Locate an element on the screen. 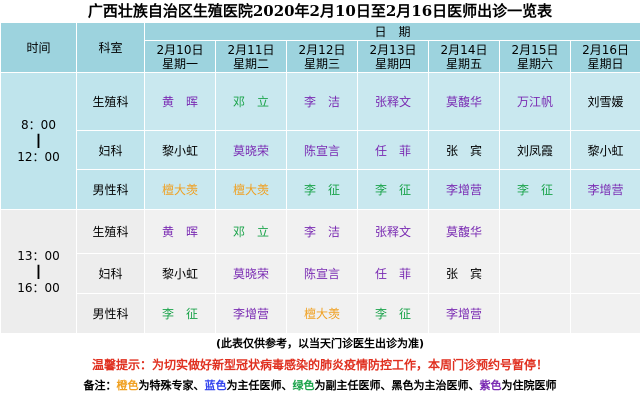 This screenshot has height=417, width=640. legend-prefix: 备注： is located at coordinates (100, 385).